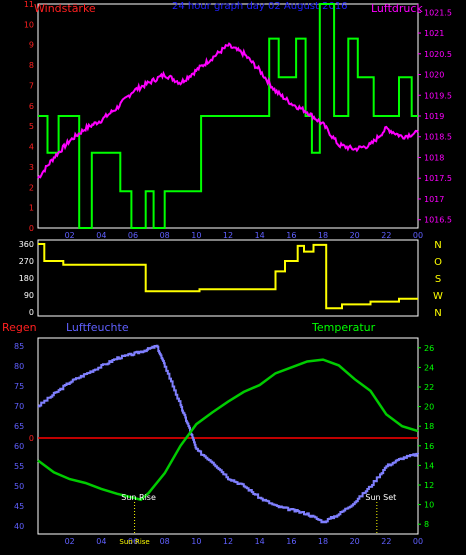 Image resolution: width=466 pixels, height=555 pixels. I want to click on temperature-tick-label: 20, so click(429, 407).